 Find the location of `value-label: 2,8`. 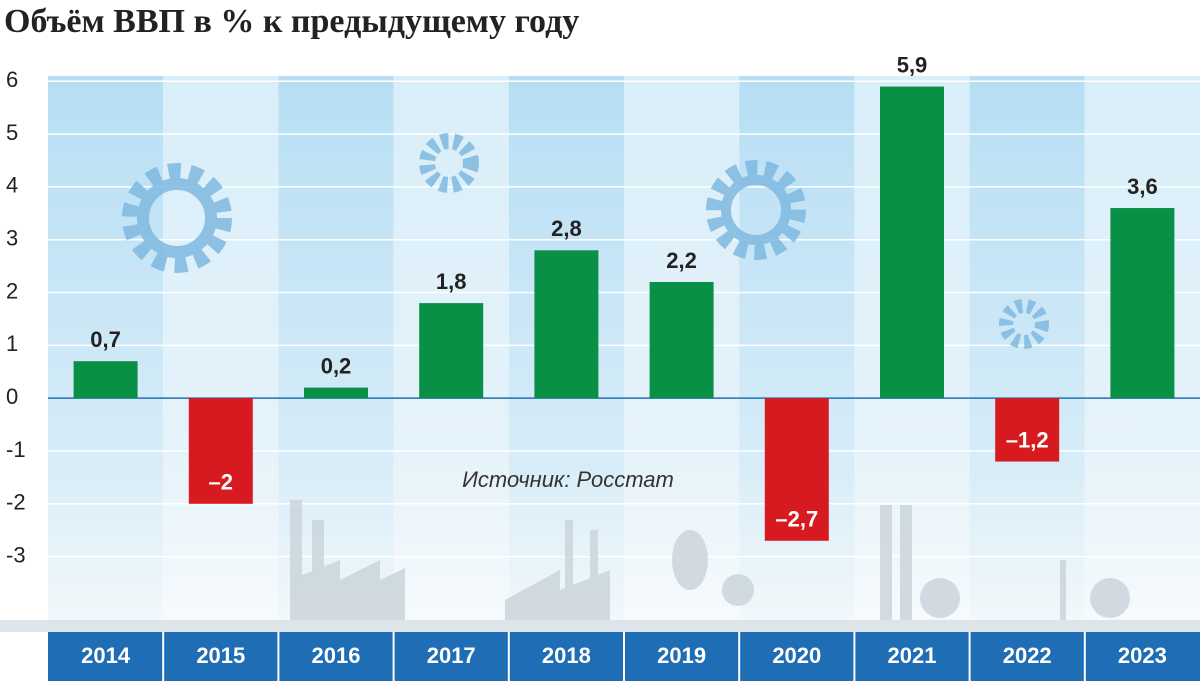

value-label: 2,8 is located at coordinates (566, 228).